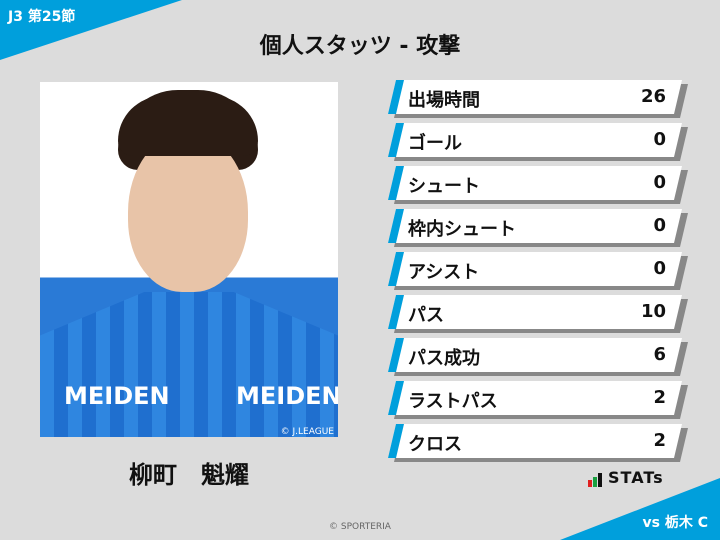 The image size is (720, 540). I want to click on player-name: 柳町 魁耀, so click(189, 475).